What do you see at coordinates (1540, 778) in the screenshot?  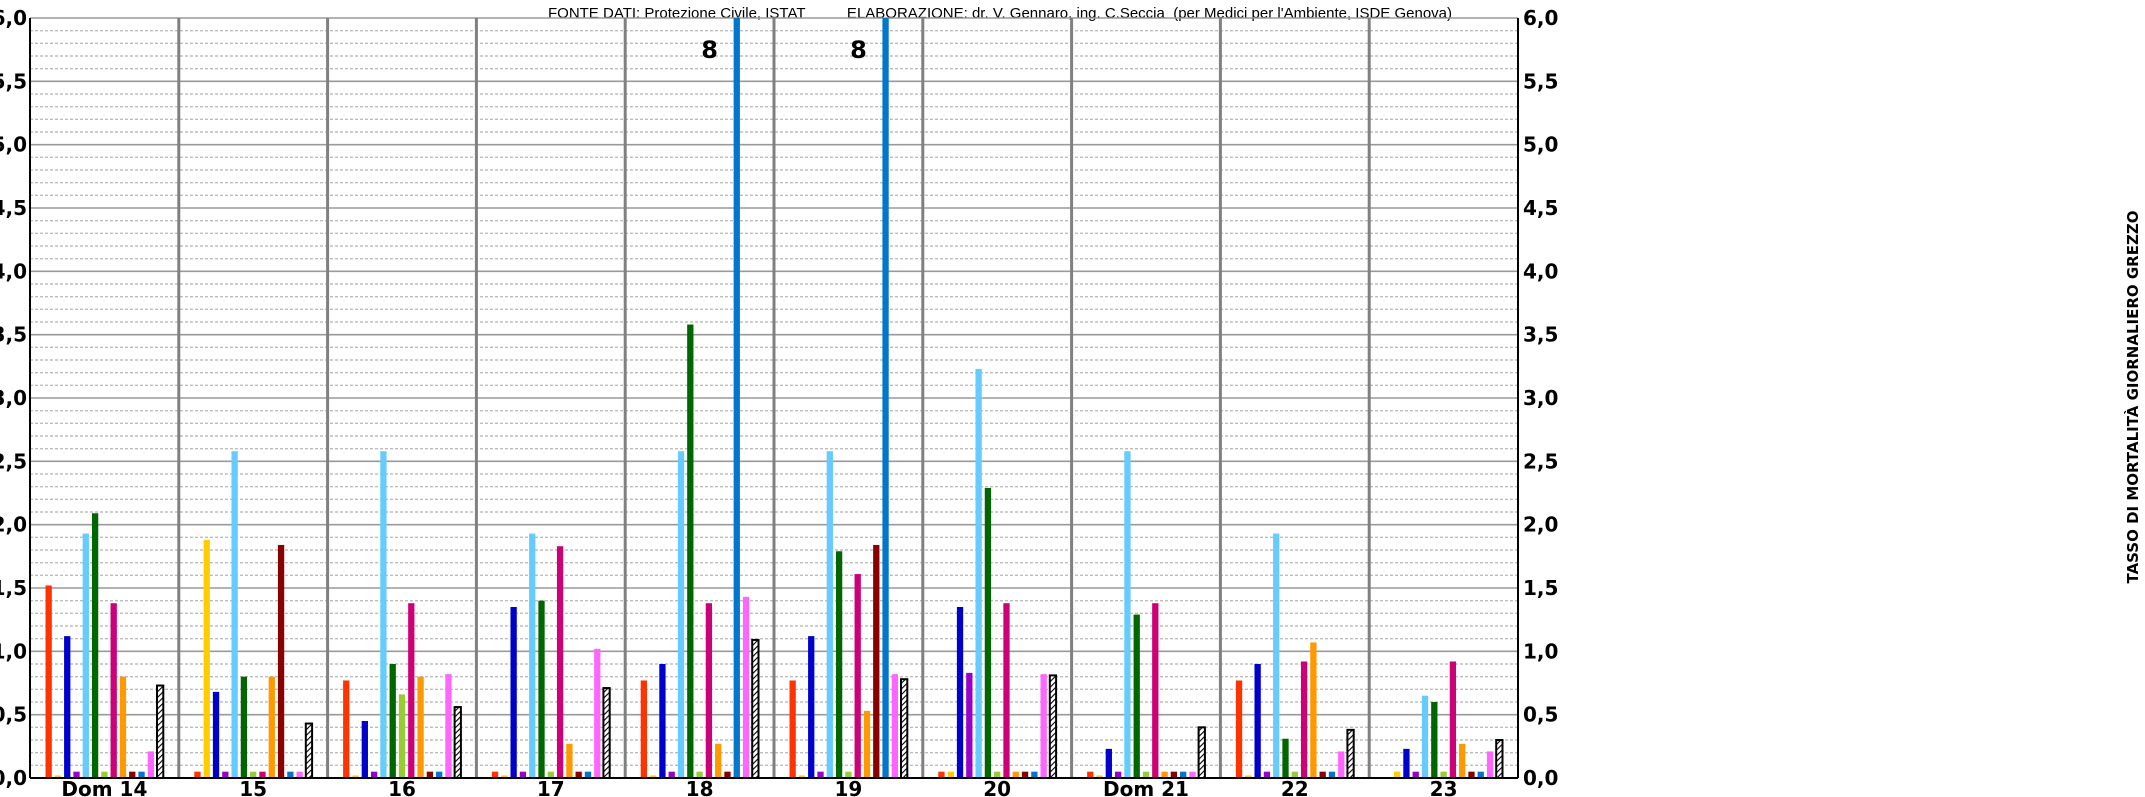 I see `y-tick-label-right: 0,0` at bounding box center [1540, 778].